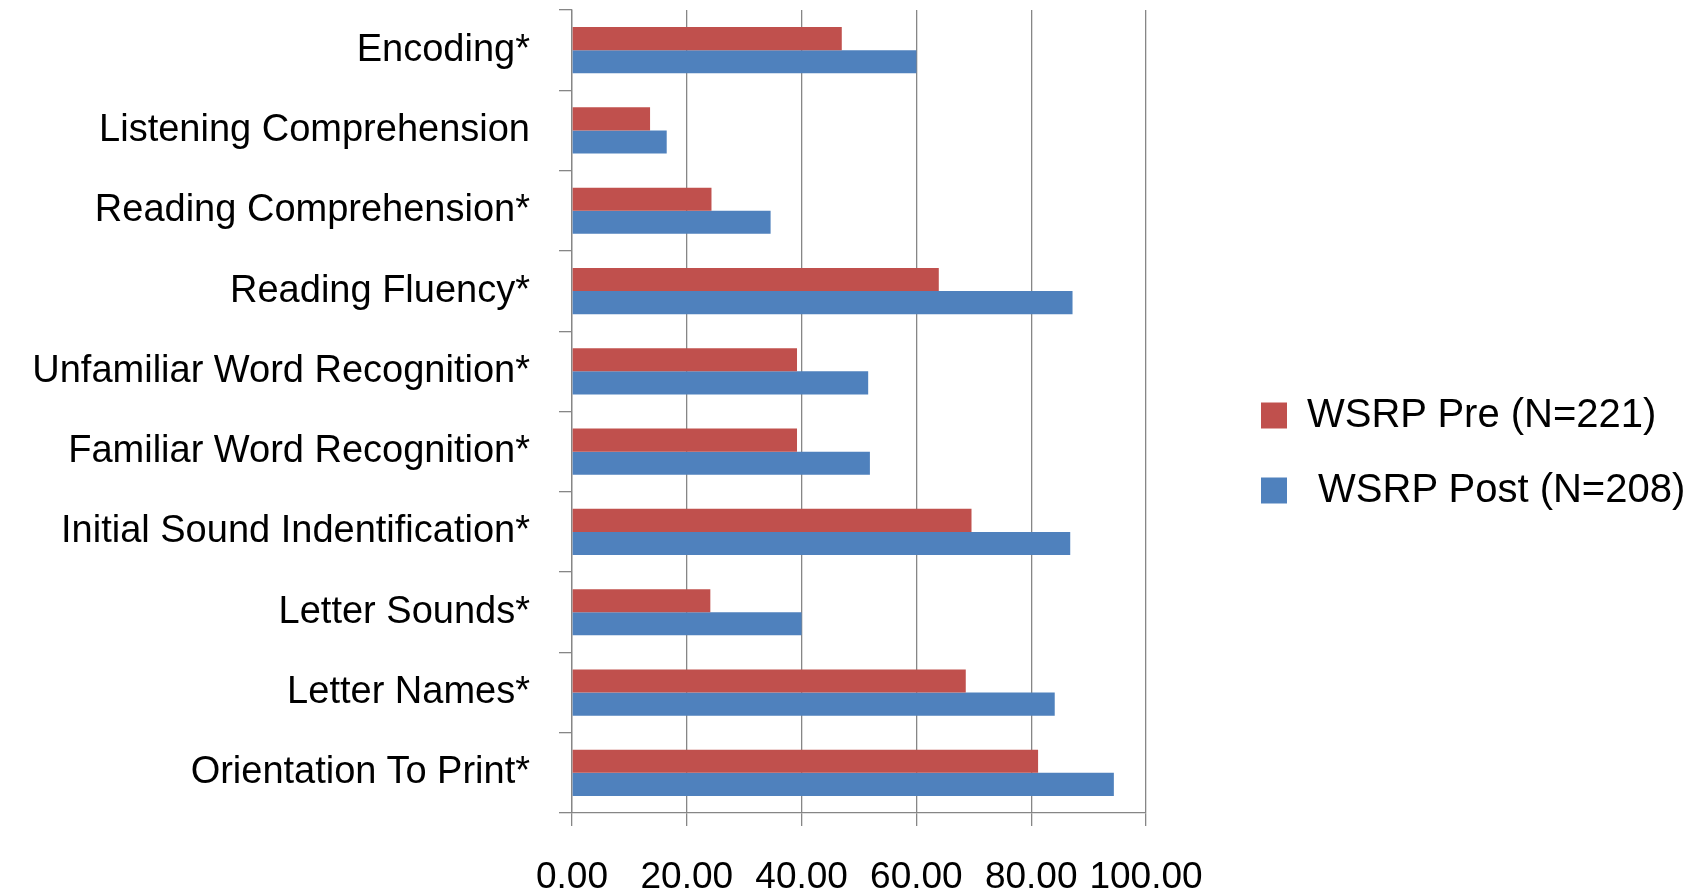 The image size is (1696, 896). What do you see at coordinates (312, 208) in the screenshot?
I see `y-tick-label: Reading Comprehension*` at bounding box center [312, 208].